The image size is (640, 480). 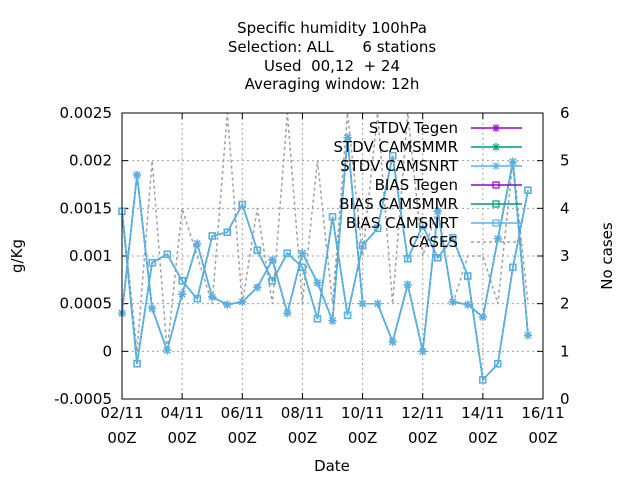 I want to click on x-tick-label: 02/11, so click(x=121, y=413).